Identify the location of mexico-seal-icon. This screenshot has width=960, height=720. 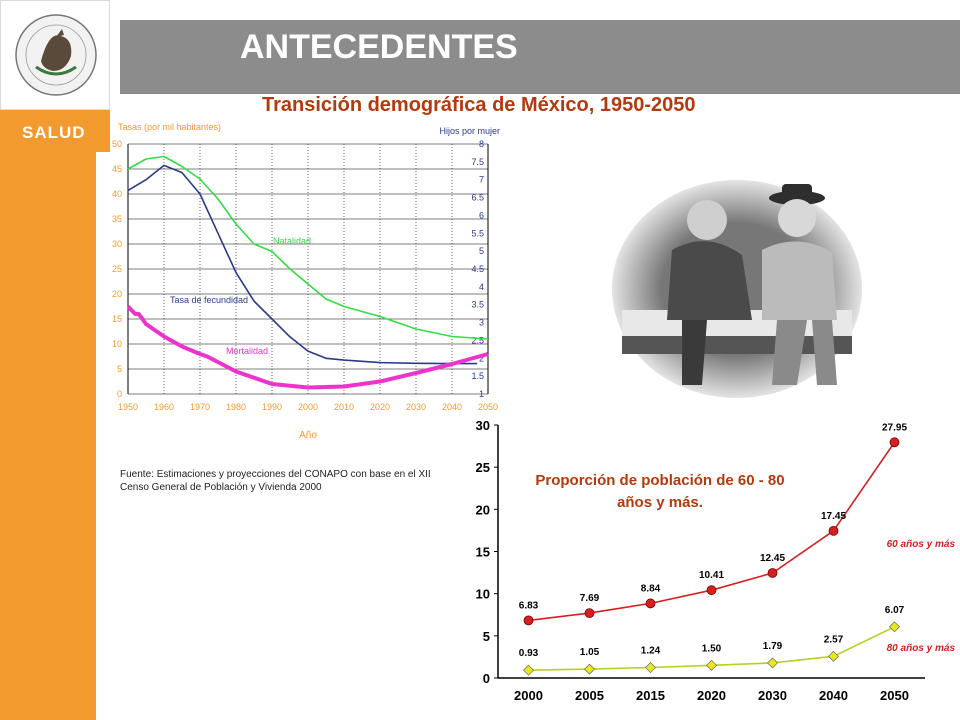
(56, 55).